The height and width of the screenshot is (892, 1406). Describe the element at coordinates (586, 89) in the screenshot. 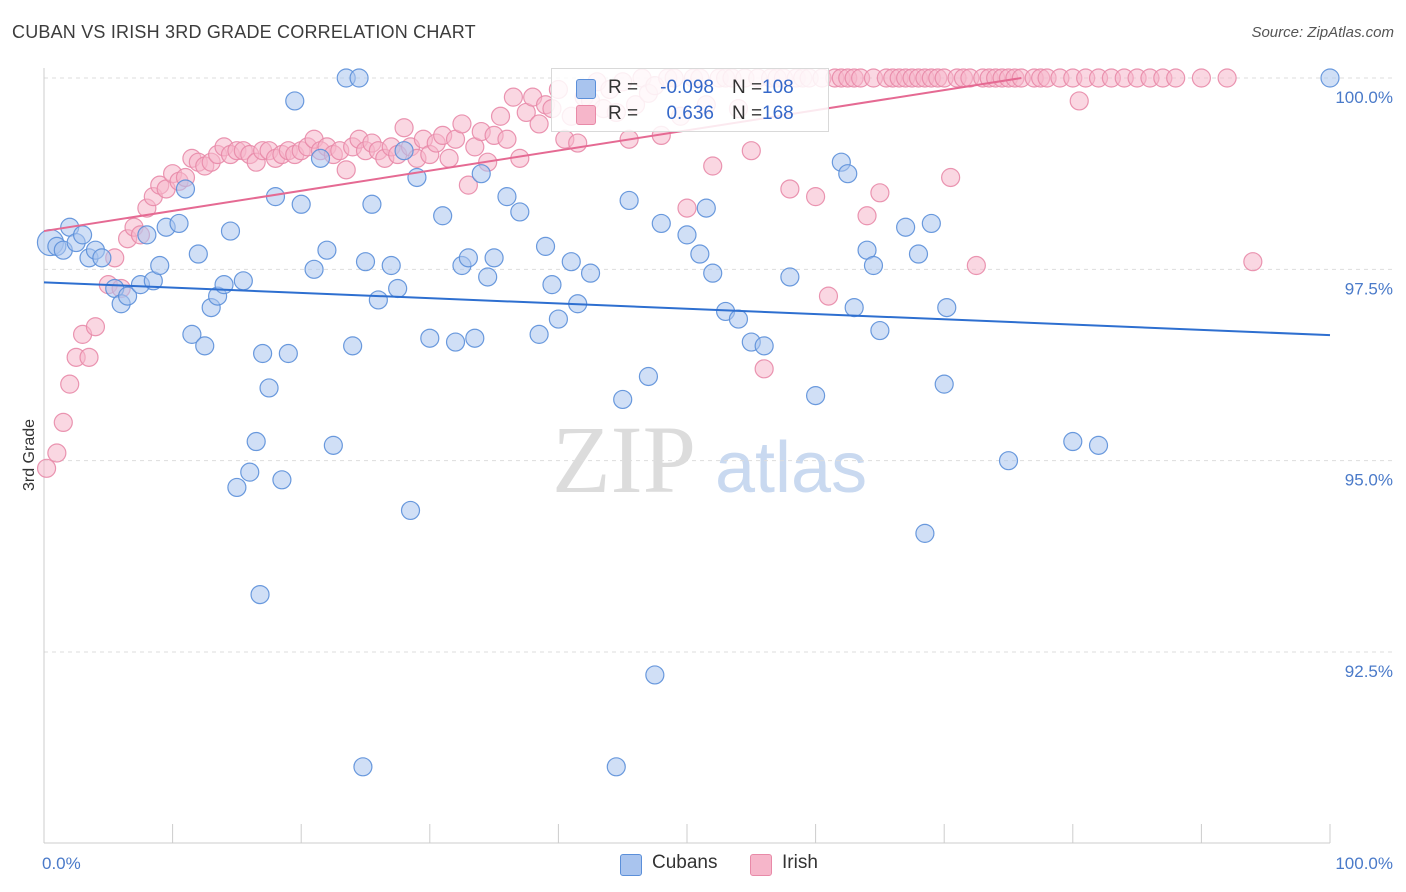

I see `legend-swatch-cubans` at that location.